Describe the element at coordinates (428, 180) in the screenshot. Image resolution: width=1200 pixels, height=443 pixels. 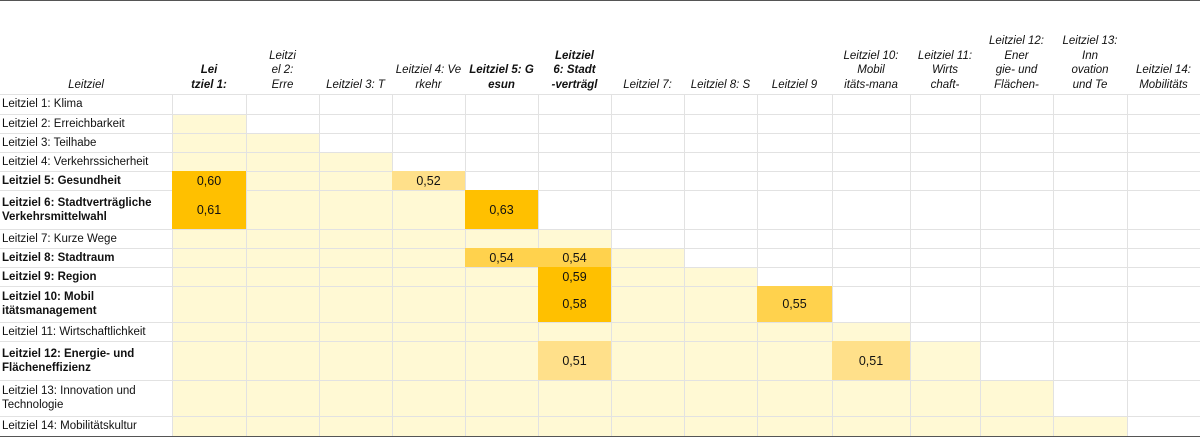
I see `value-cell: 0,52` at that location.